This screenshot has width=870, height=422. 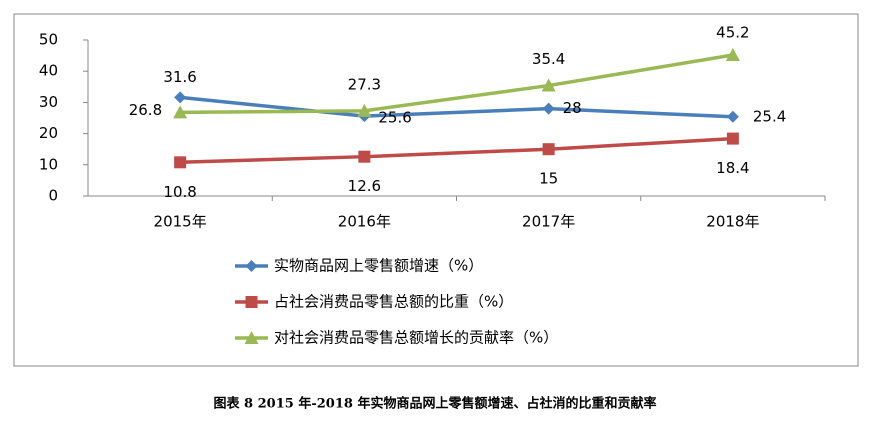 I want to click on data-label: 28, so click(x=572, y=108).